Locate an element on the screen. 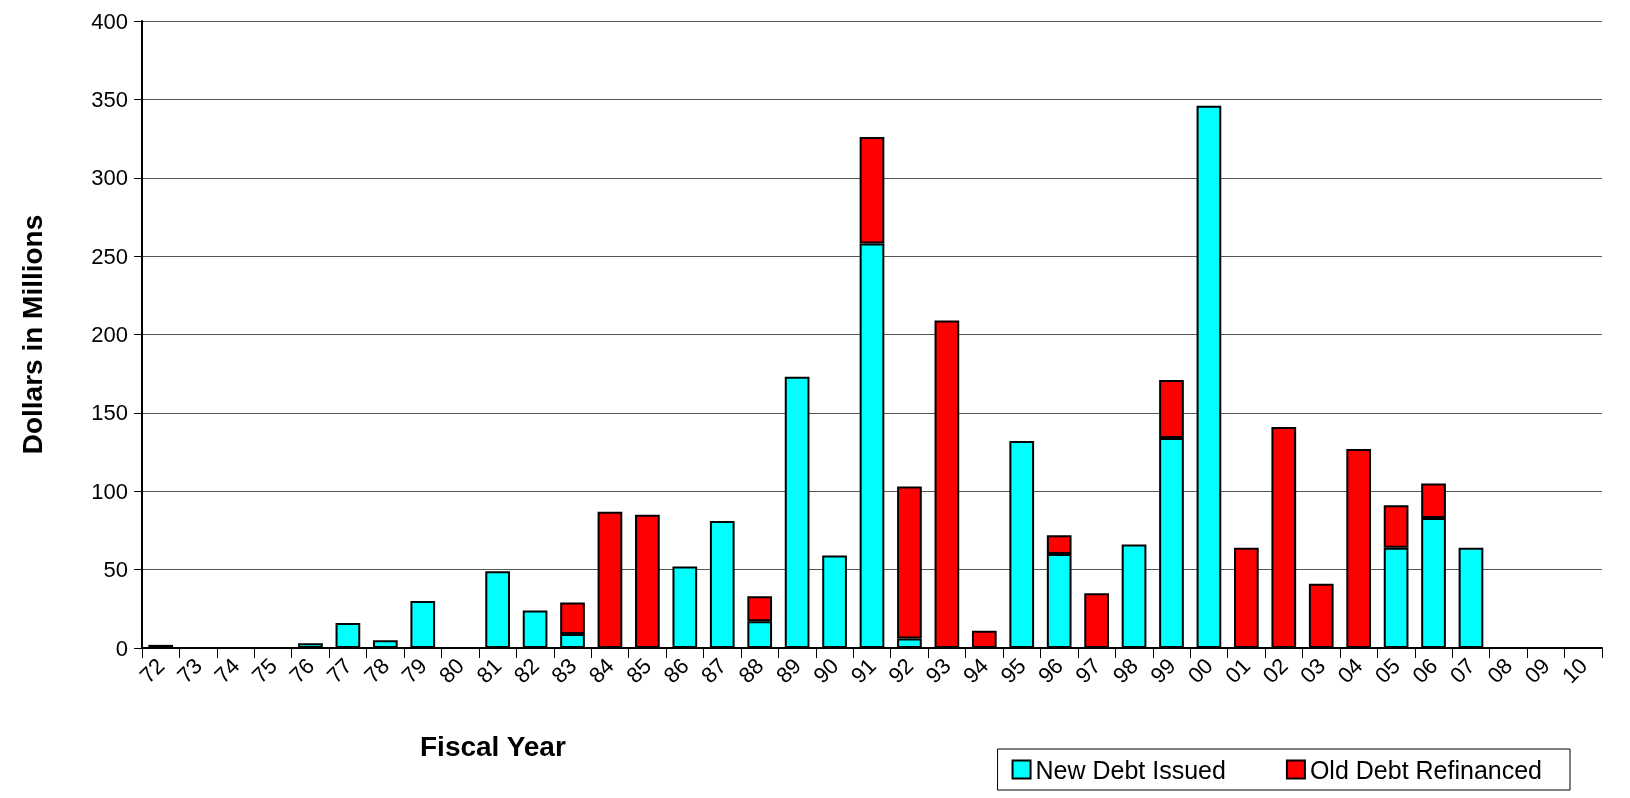  y-tick-label: 300 is located at coordinates (109, 178).